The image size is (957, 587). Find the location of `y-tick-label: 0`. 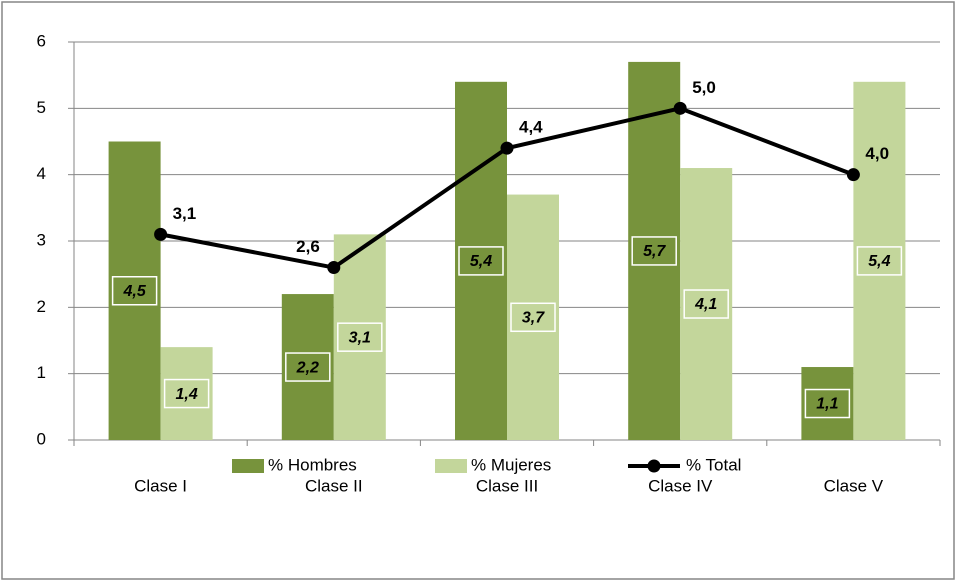

y-tick-label: 0 is located at coordinates (41, 438).